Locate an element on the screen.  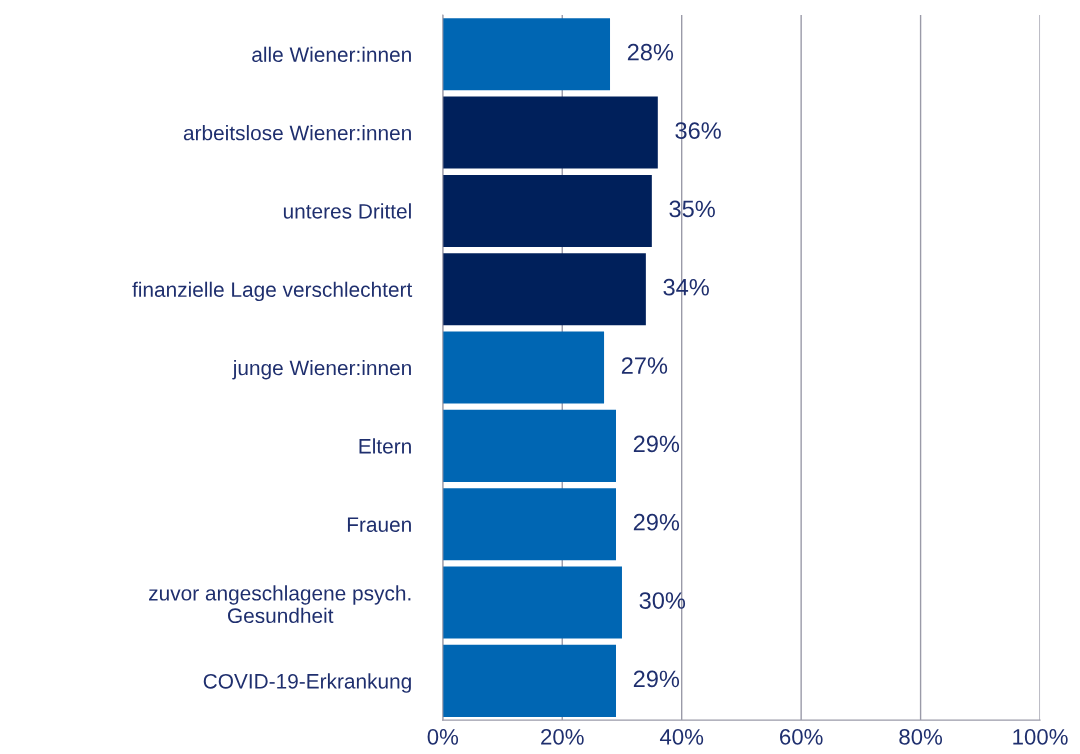
data-label: 30% is located at coordinates (662, 600).